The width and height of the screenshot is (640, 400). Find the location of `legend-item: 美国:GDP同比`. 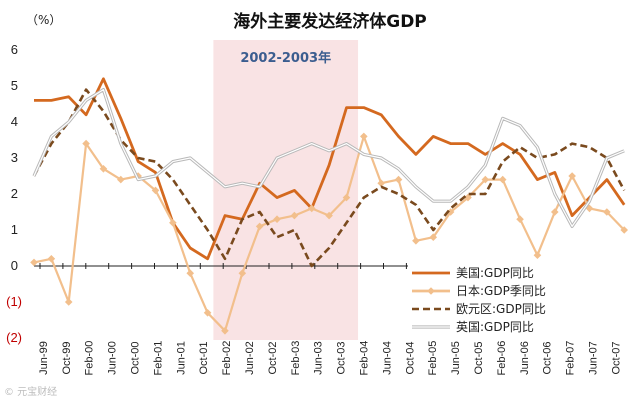

legend-item: 美国:GDP同比 is located at coordinates (473, 273).